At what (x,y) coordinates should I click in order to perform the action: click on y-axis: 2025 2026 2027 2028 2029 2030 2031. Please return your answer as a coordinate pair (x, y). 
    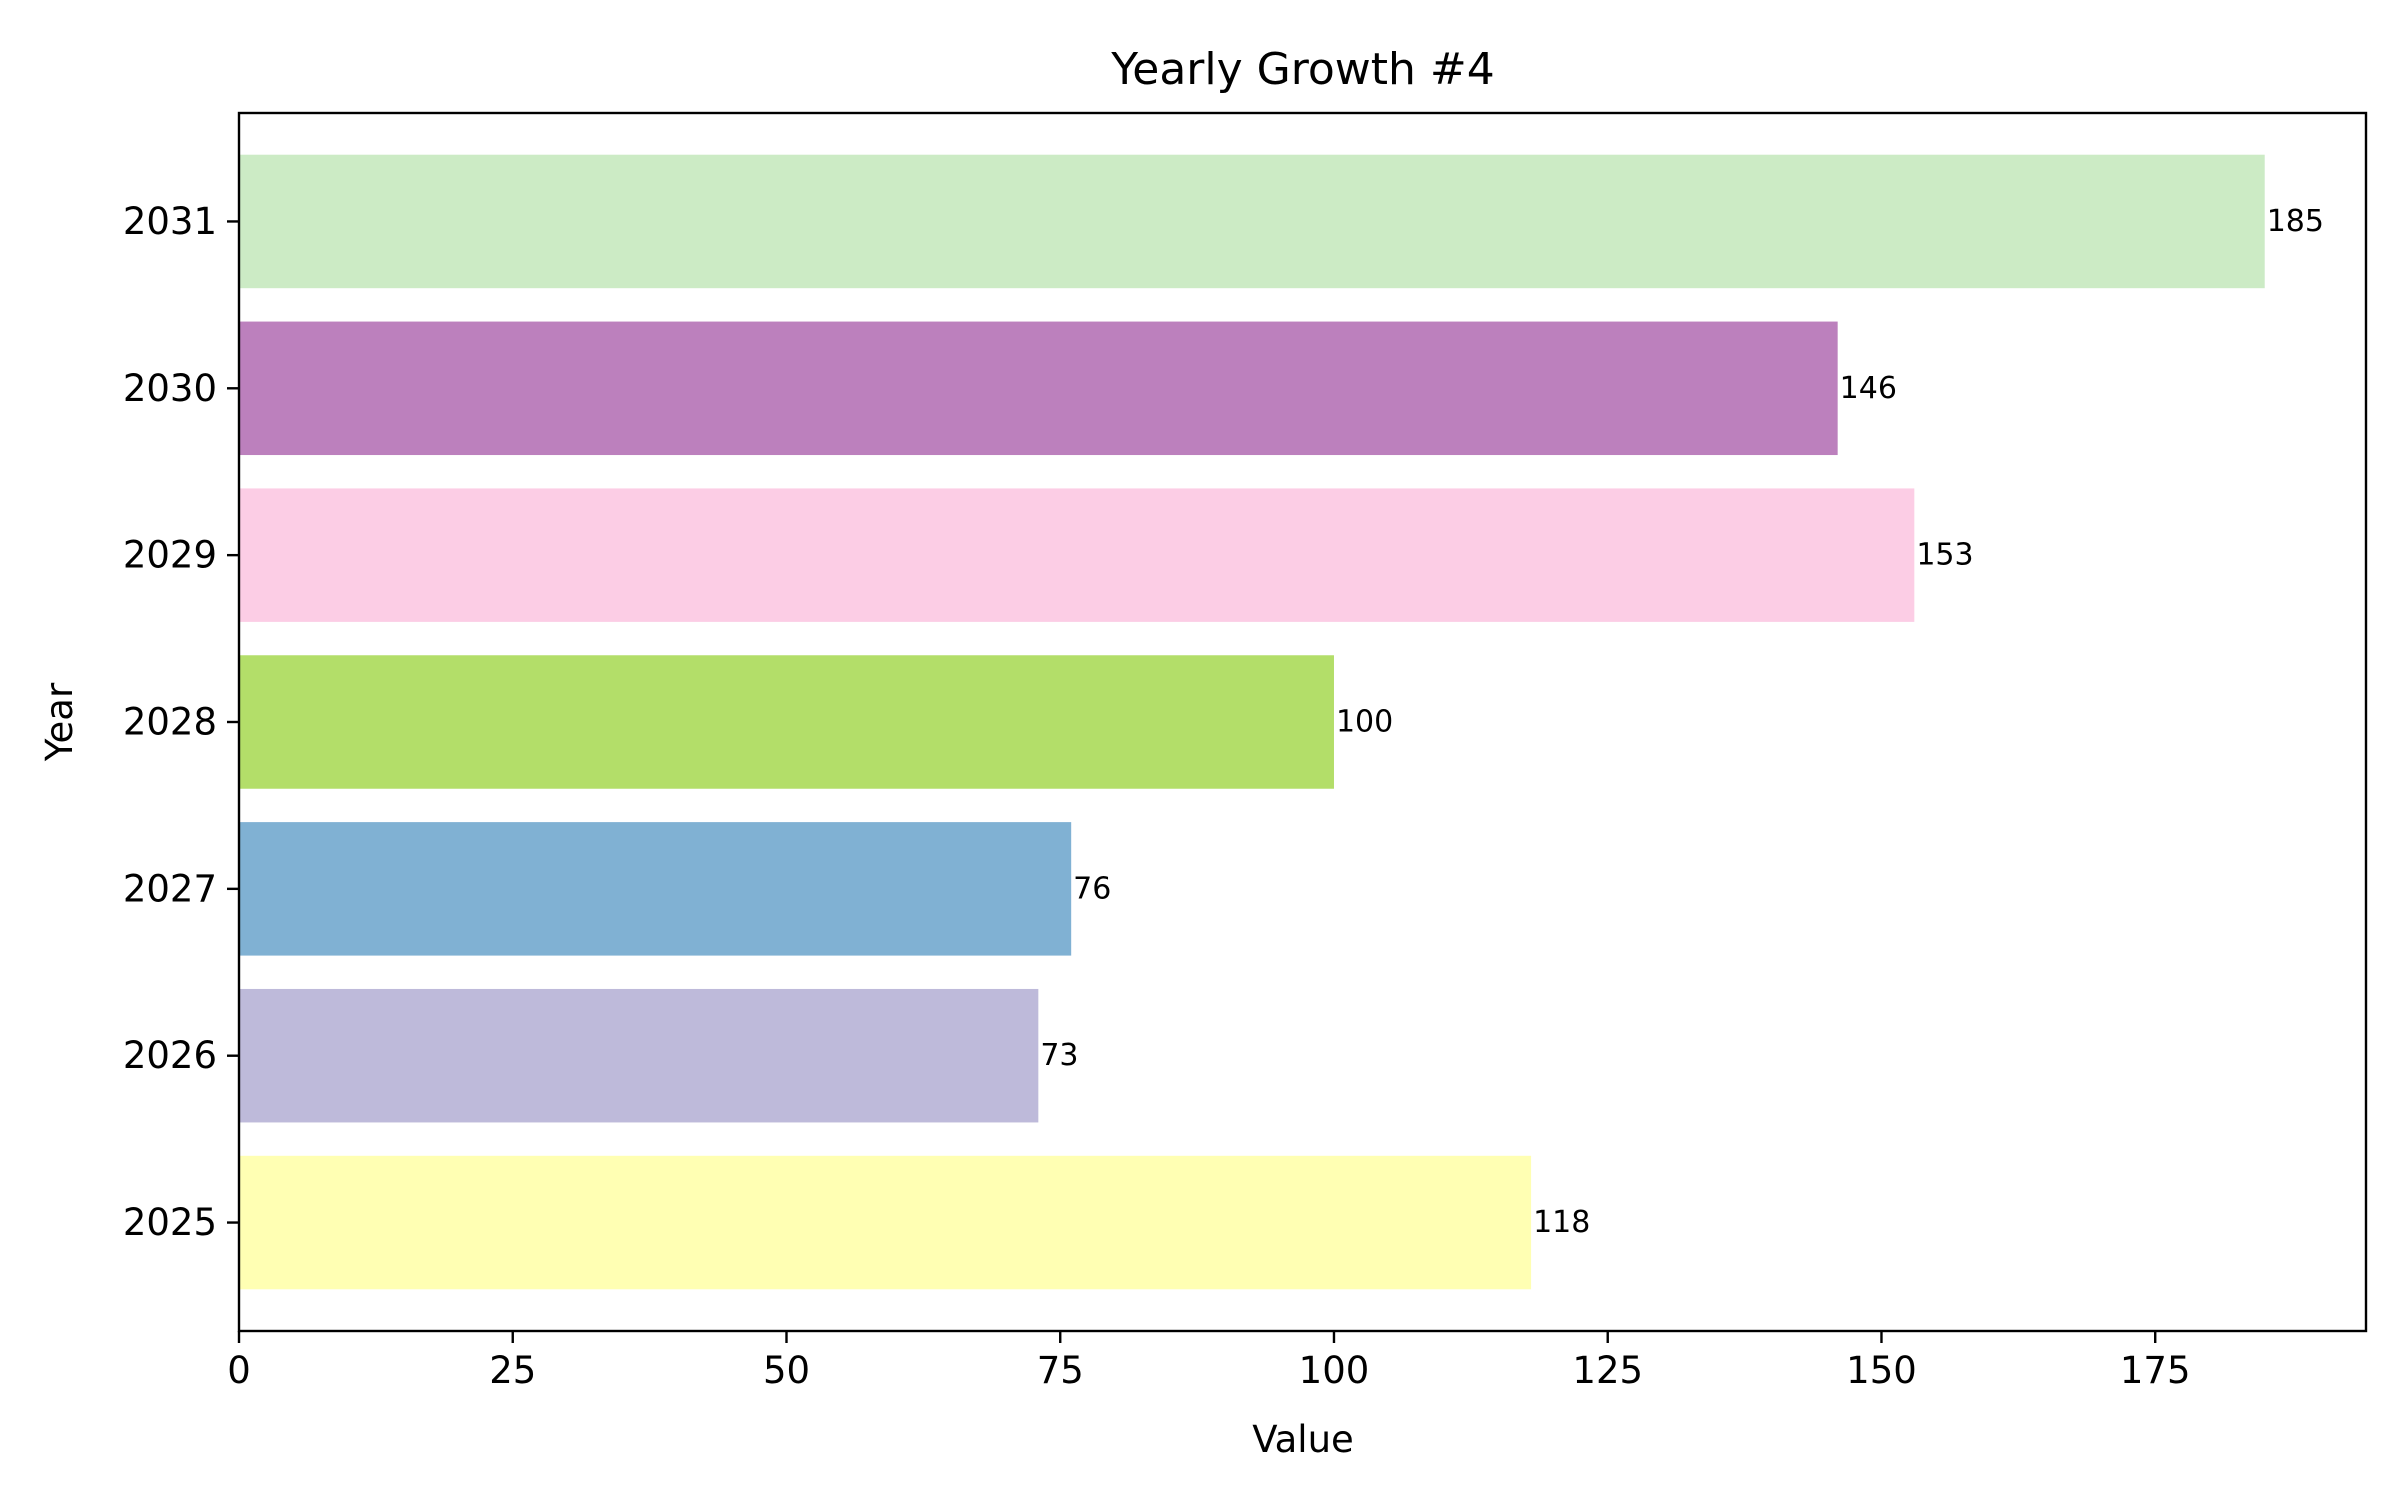
    Looking at the image, I should click on (181, 722).